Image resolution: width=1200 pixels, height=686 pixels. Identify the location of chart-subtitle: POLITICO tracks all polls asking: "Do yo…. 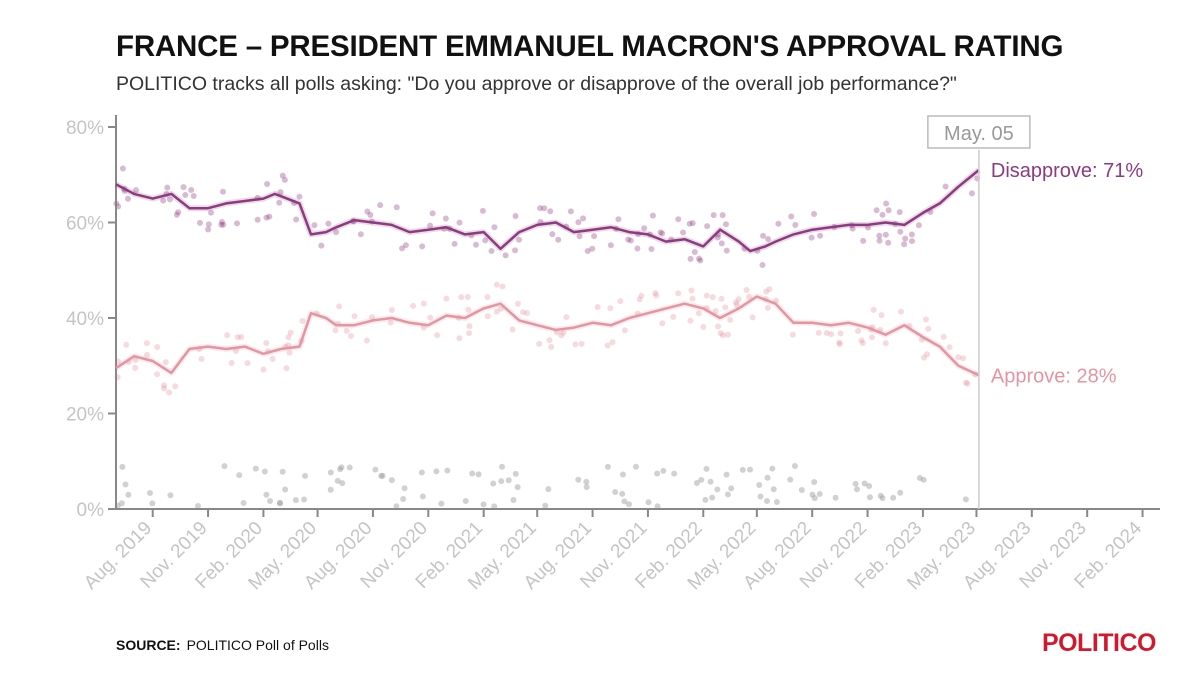
(536, 84).